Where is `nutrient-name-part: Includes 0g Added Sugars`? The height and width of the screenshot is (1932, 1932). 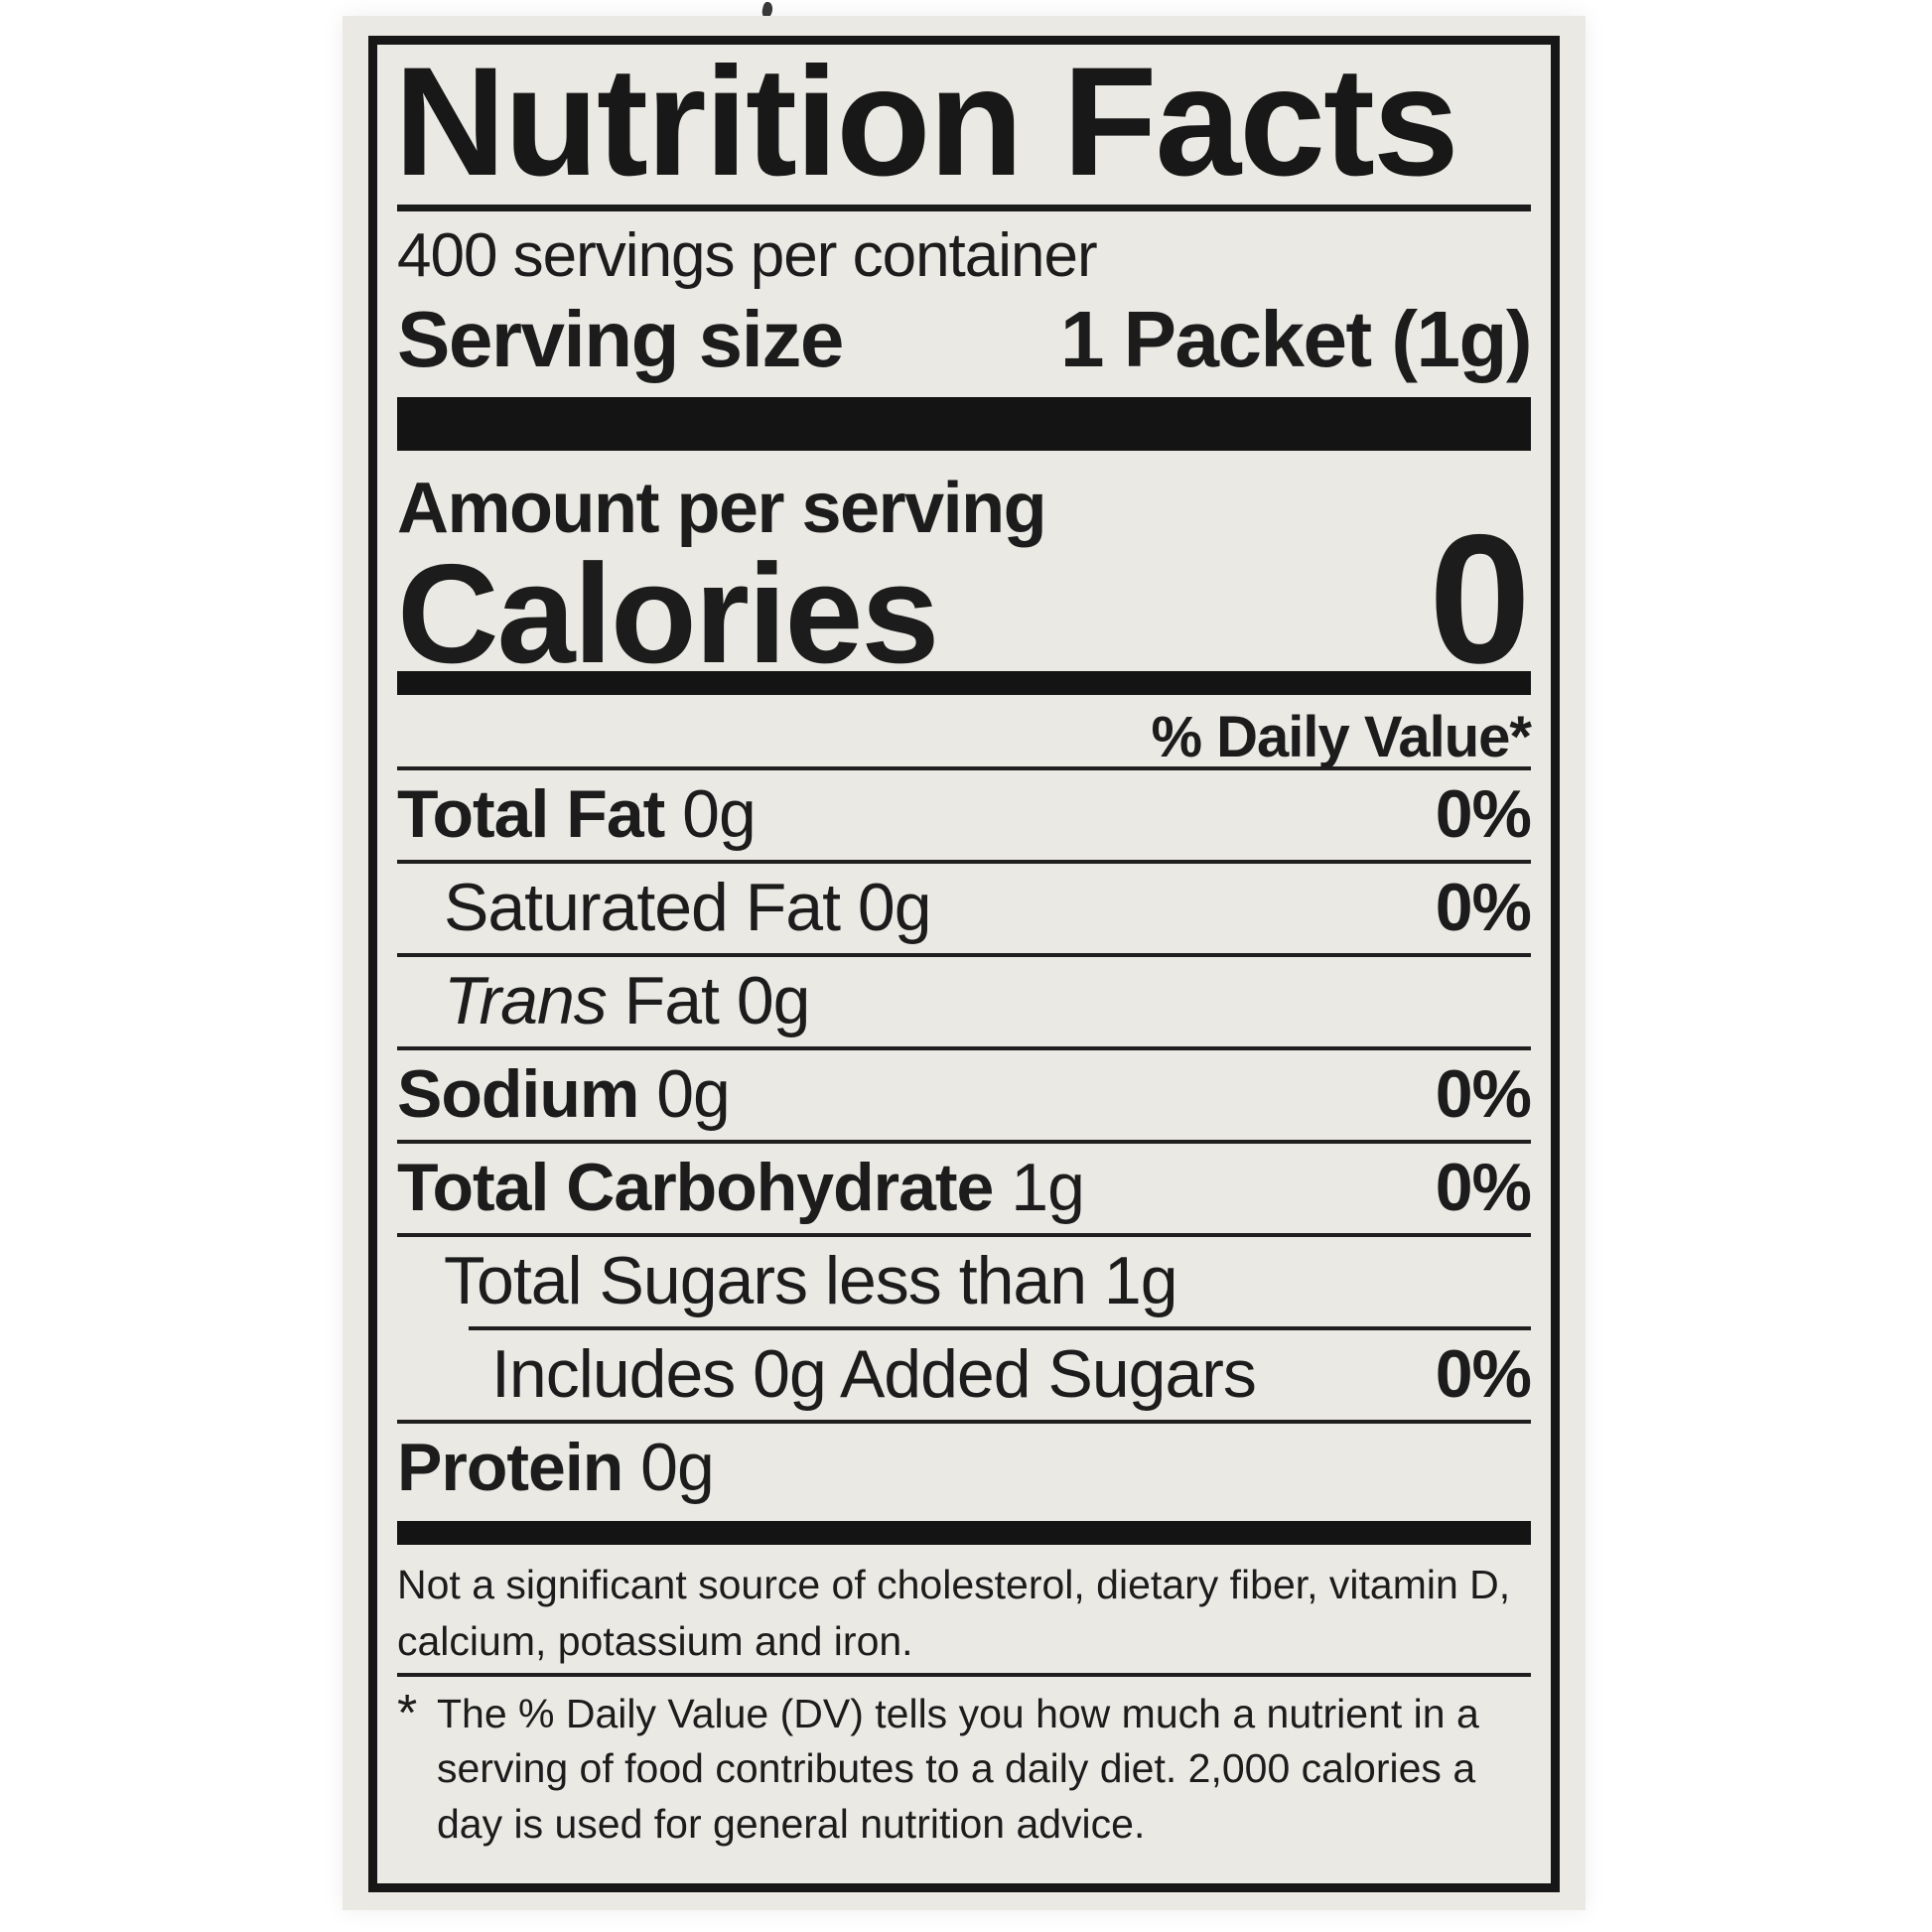 nutrient-name-part: Includes 0g Added Sugars is located at coordinates (874, 1374).